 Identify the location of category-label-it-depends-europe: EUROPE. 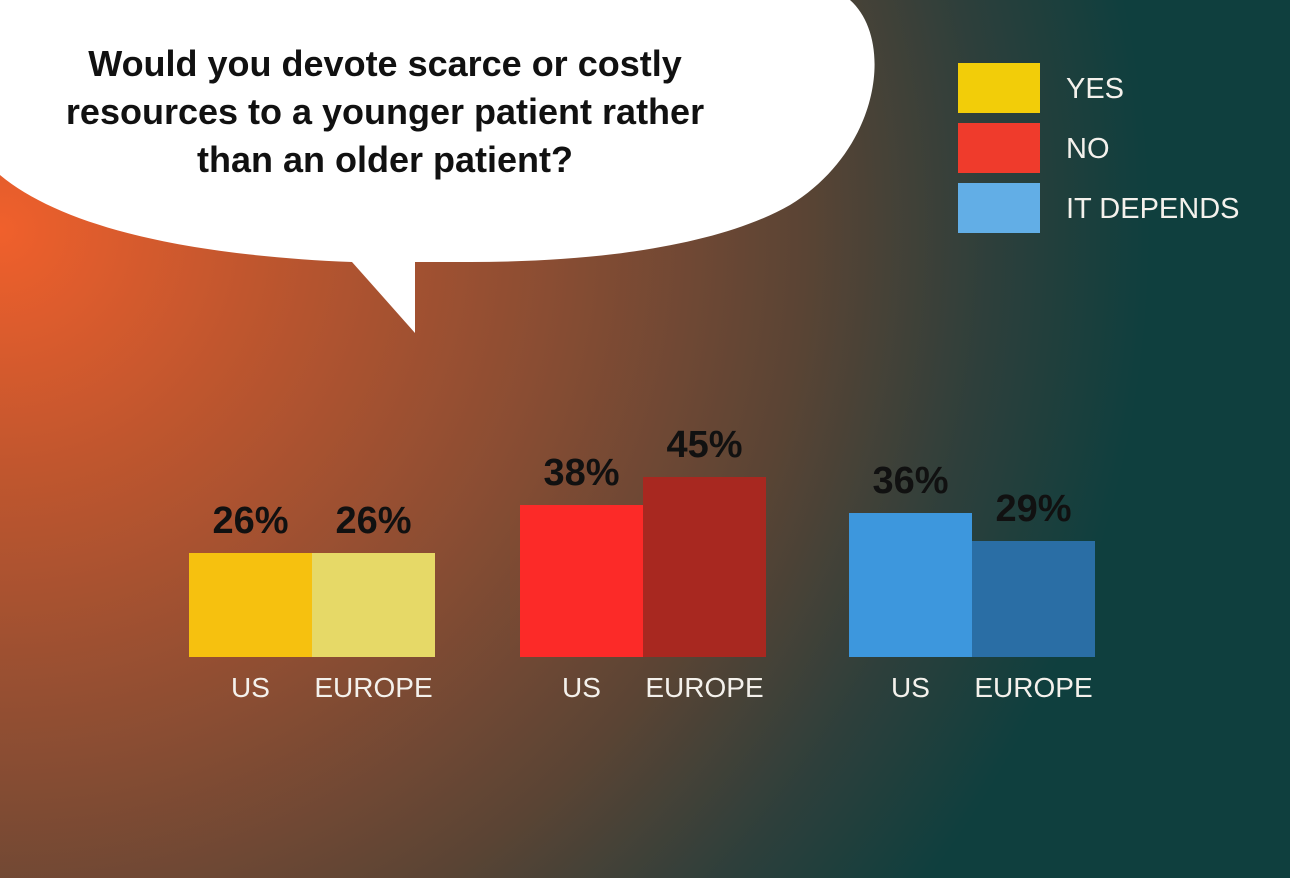
(1033, 687).